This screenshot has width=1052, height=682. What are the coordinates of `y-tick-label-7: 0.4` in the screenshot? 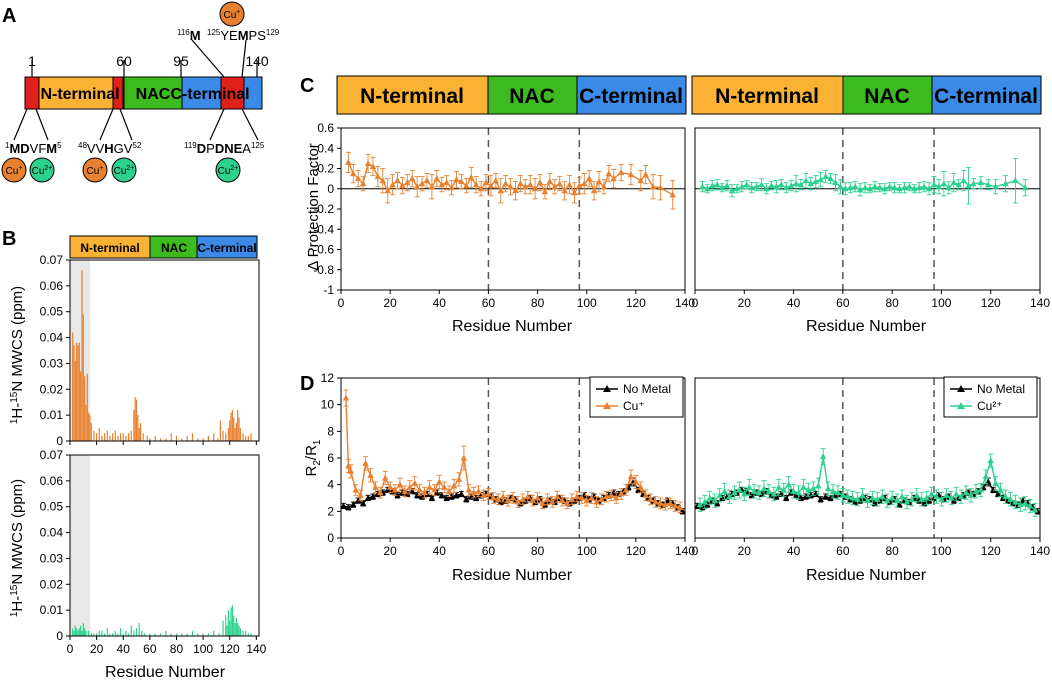 It's located at (325, 148).